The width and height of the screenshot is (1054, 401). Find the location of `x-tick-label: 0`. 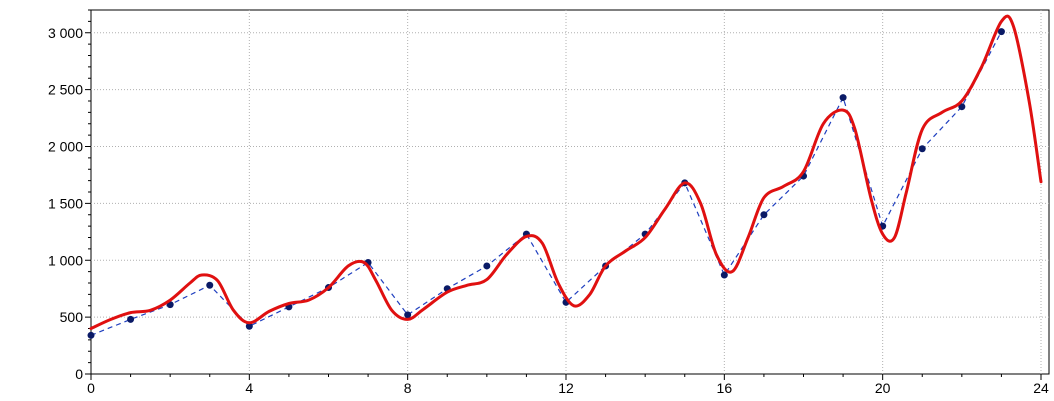

x-tick-label: 0 is located at coordinates (91, 388).